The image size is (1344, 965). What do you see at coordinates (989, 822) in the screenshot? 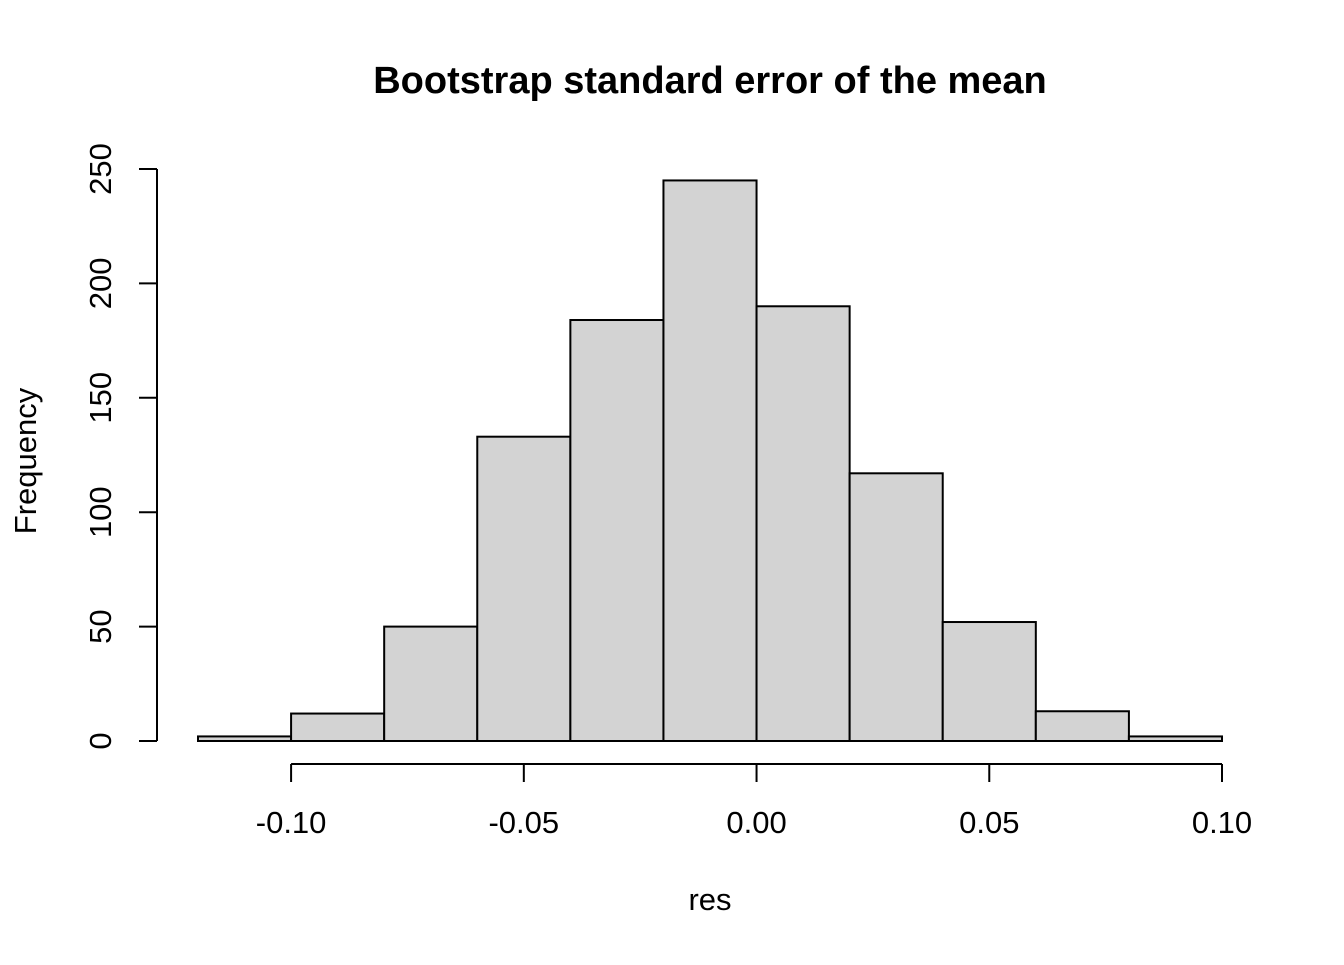
I see `x-tick-label: 0.05` at bounding box center [989, 822].